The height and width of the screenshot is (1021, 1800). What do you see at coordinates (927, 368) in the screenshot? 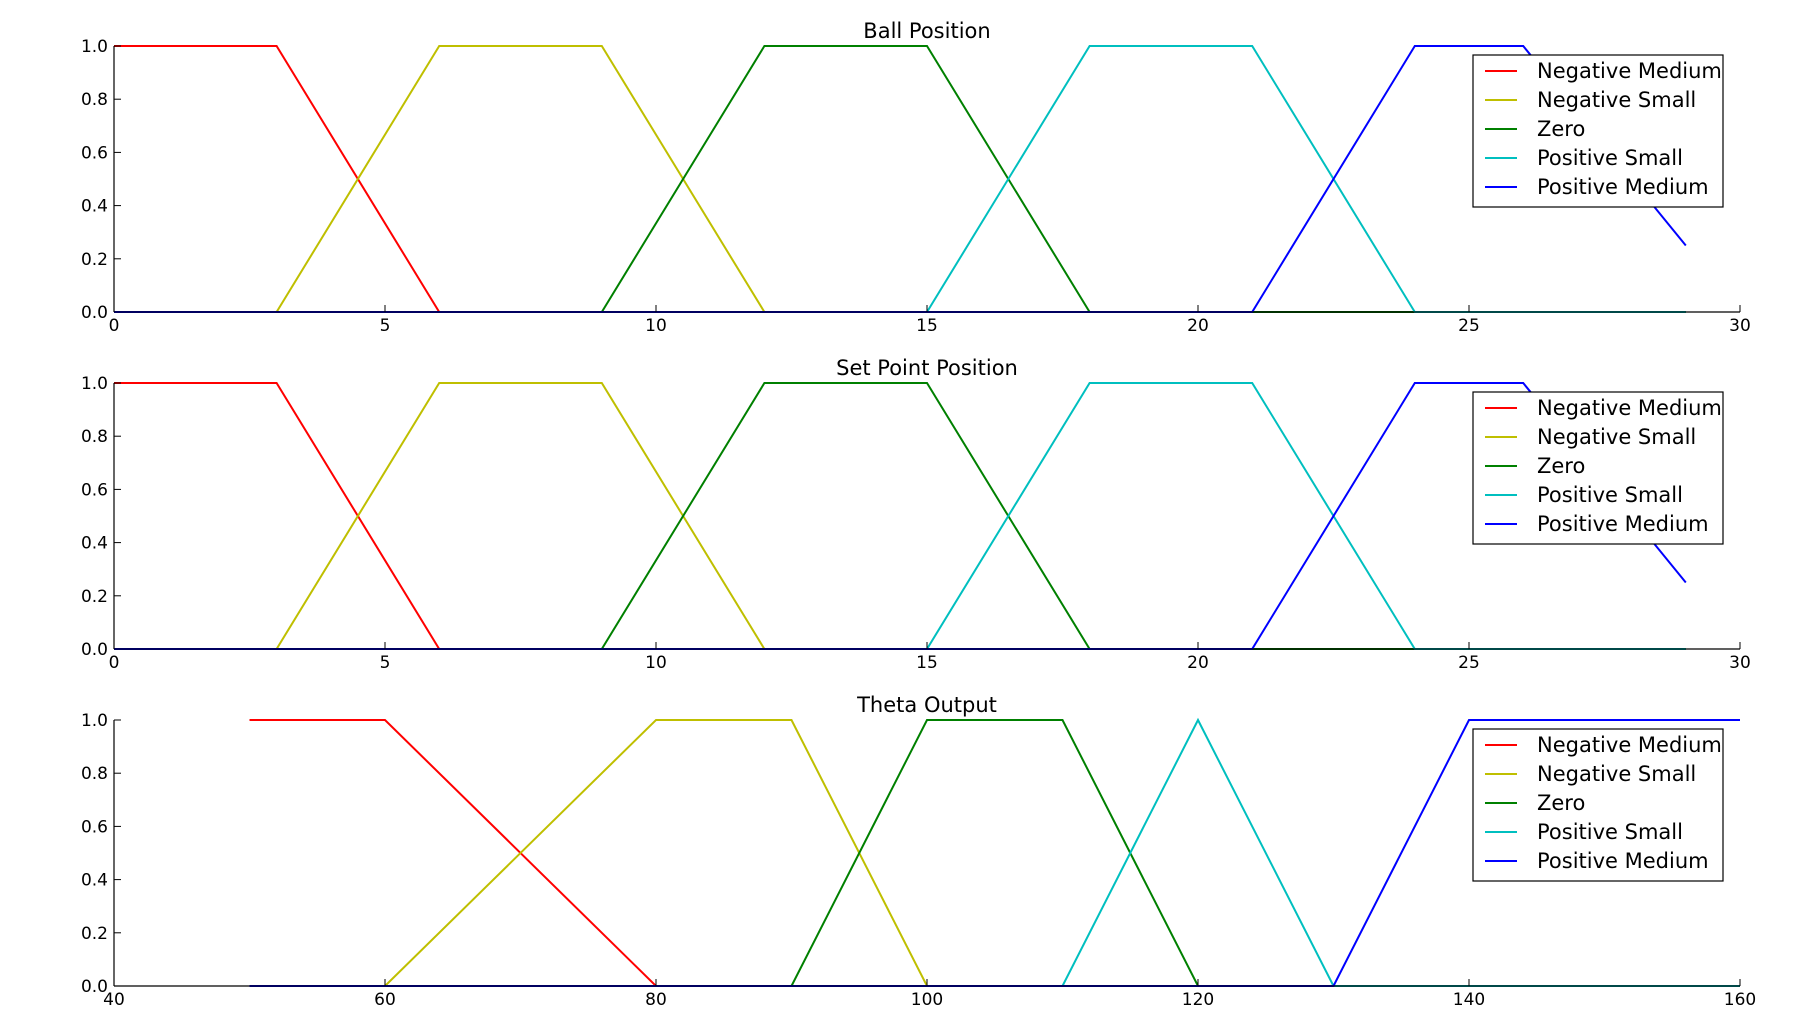
I see `chart-title: Set Point Position` at bounding box center [927, 368].